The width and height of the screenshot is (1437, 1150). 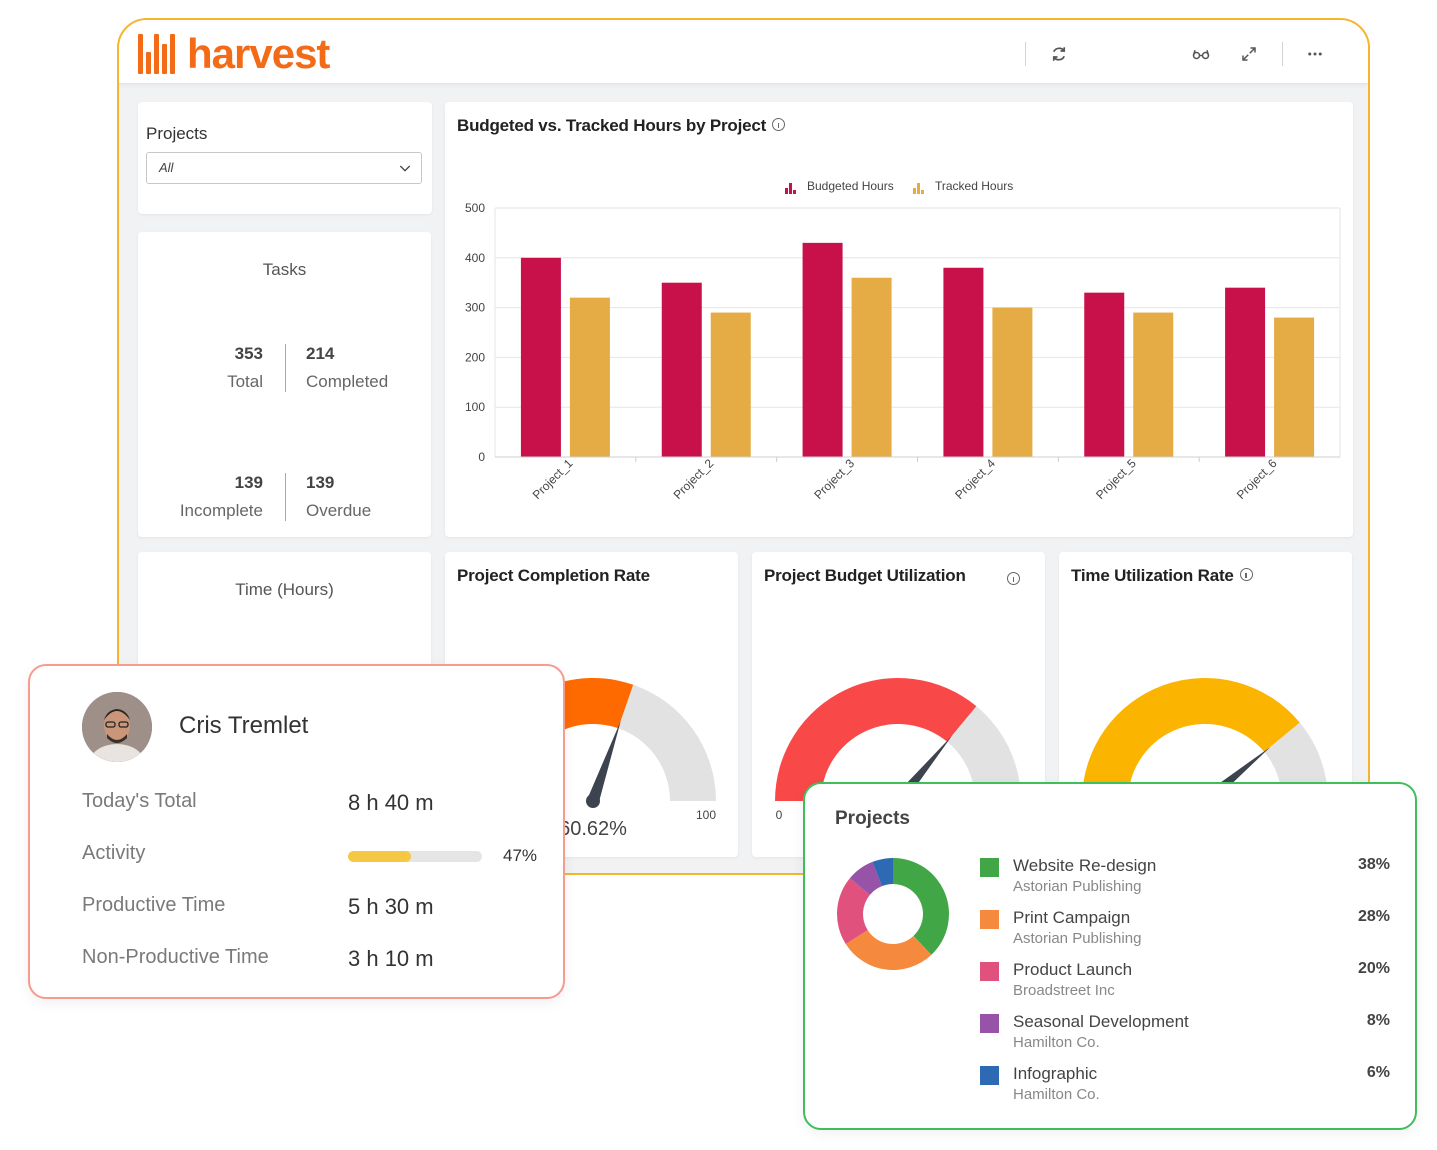 What do you see at coordinates (258, 53) in the screenshot?
I see `app-name: harvest` at bounding box center [258, 53].